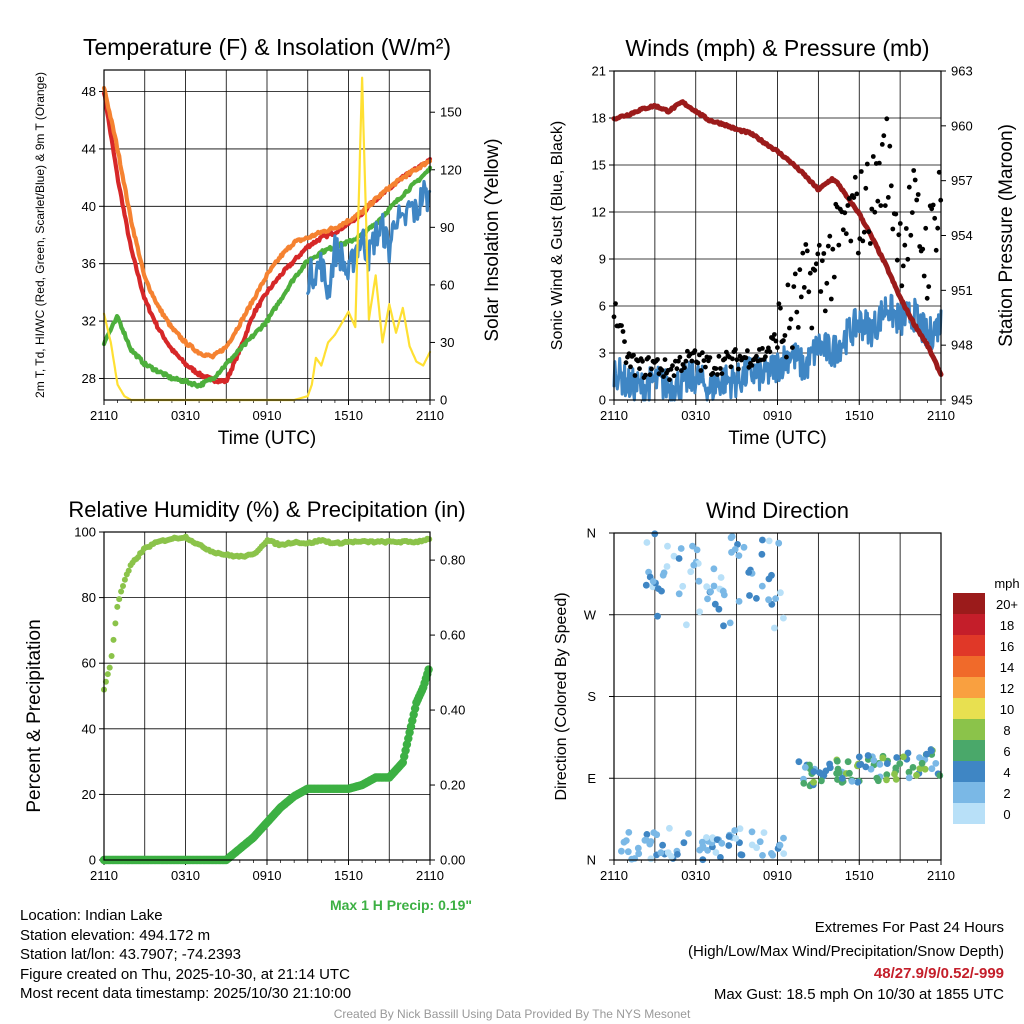 This screenshot has width=1024, height=1024. Describe the element at coordinates (492, 239) in the screenshot. I see `y-right-axis-label: Solar Insolation (Yellow)` at that location.